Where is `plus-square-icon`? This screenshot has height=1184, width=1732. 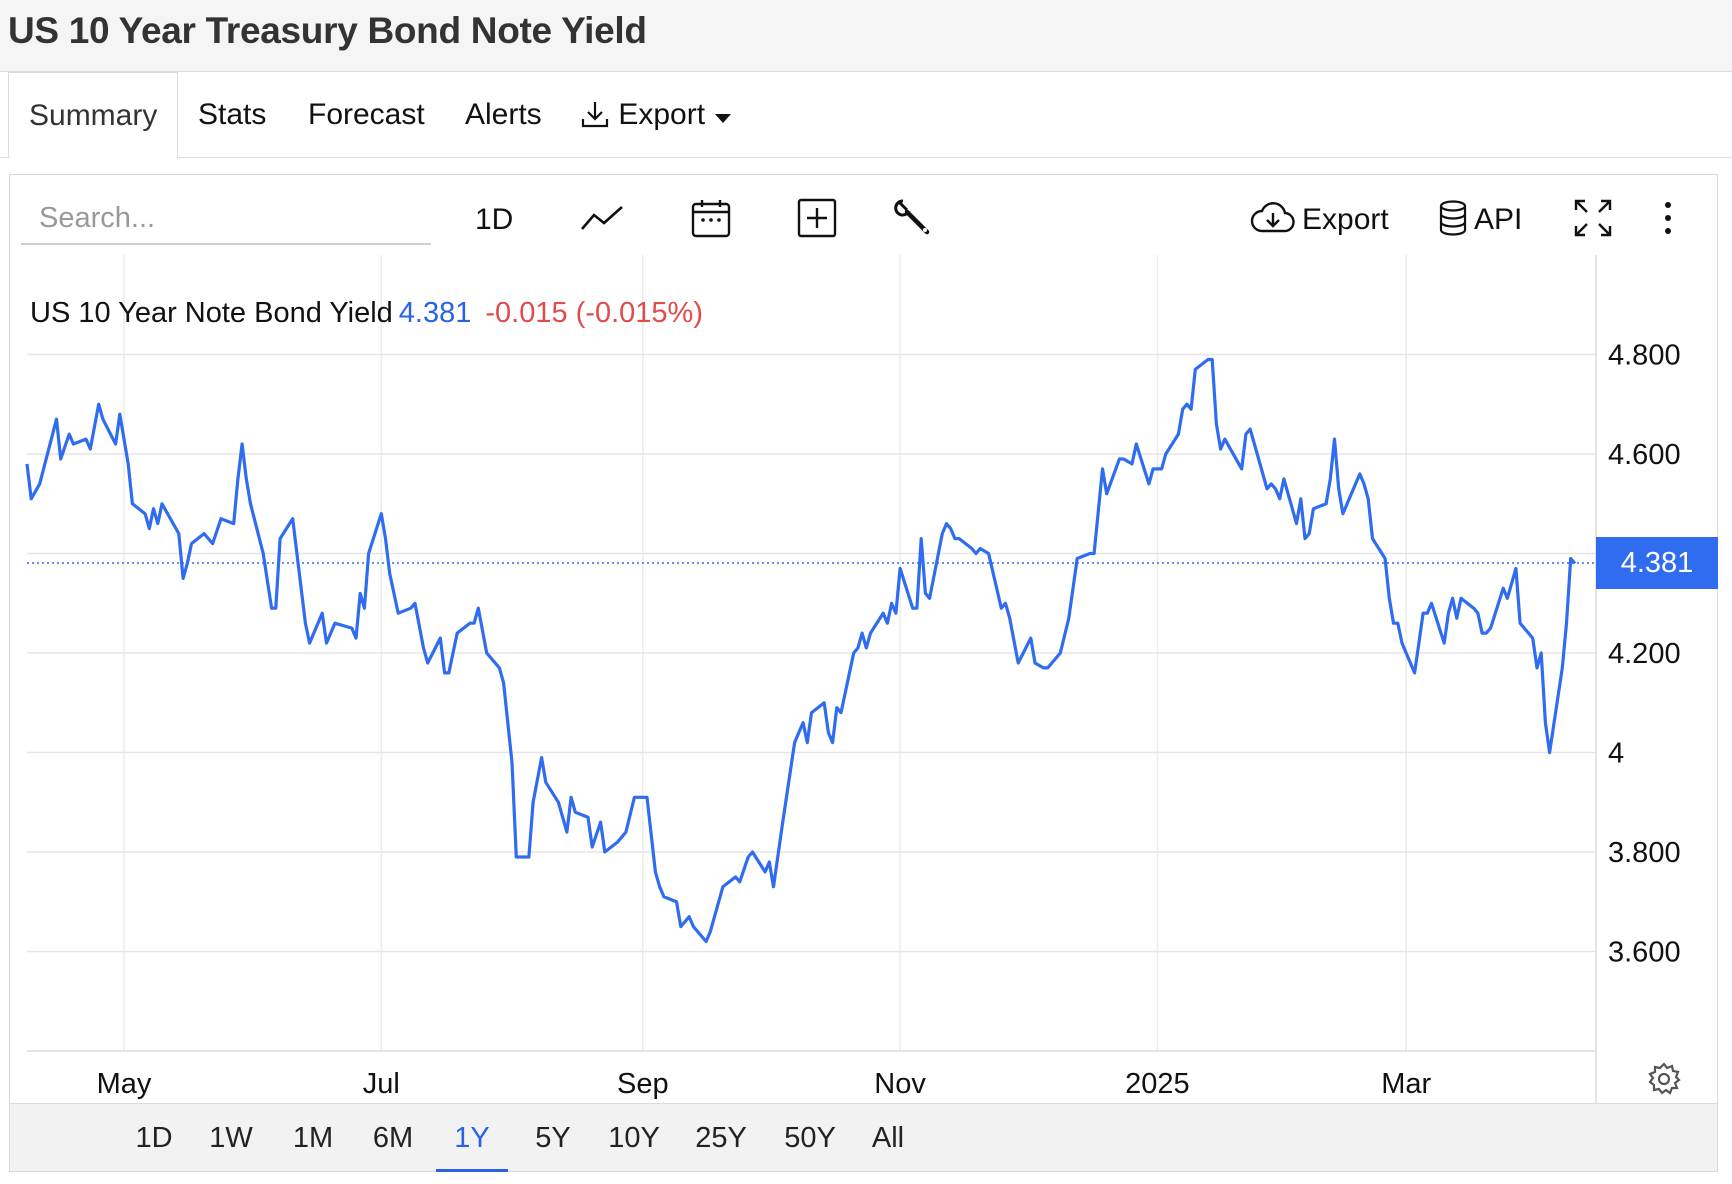 plus-square-icon is located at coordinates (817, 220).